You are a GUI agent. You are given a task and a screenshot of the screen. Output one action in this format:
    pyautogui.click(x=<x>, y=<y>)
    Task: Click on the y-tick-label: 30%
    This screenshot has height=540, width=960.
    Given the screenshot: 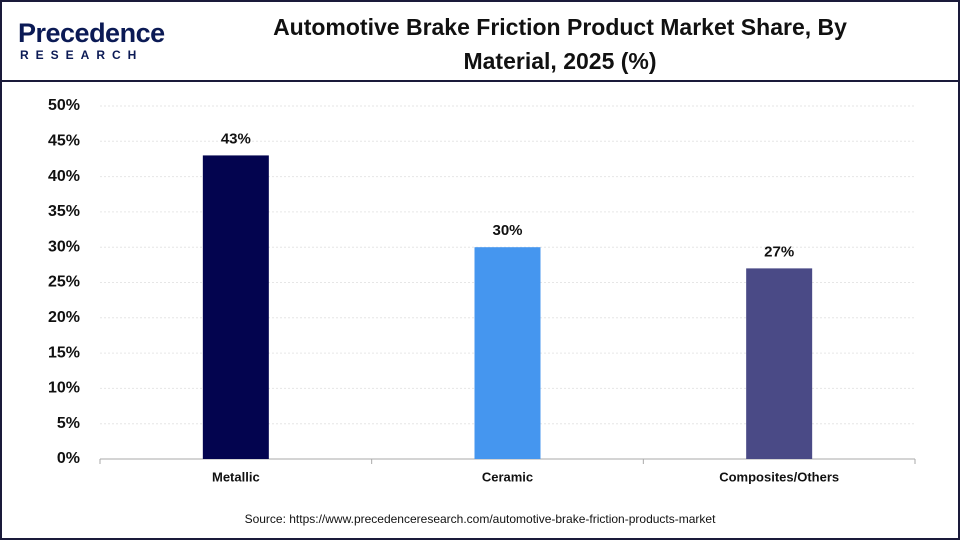 What is the action you would take?
    pyautogui.click(x=64, y=246)
    